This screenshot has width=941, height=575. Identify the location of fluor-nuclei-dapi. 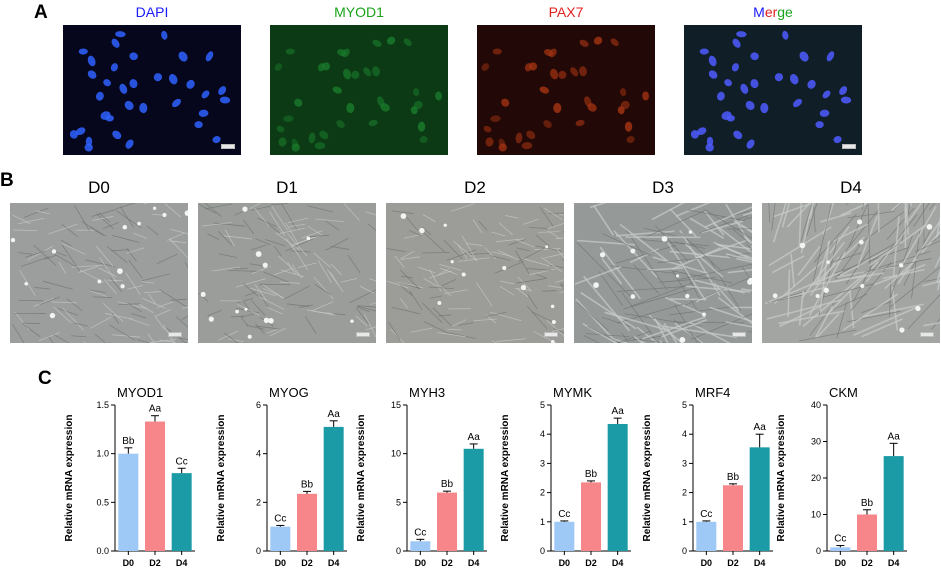
(152, 90).